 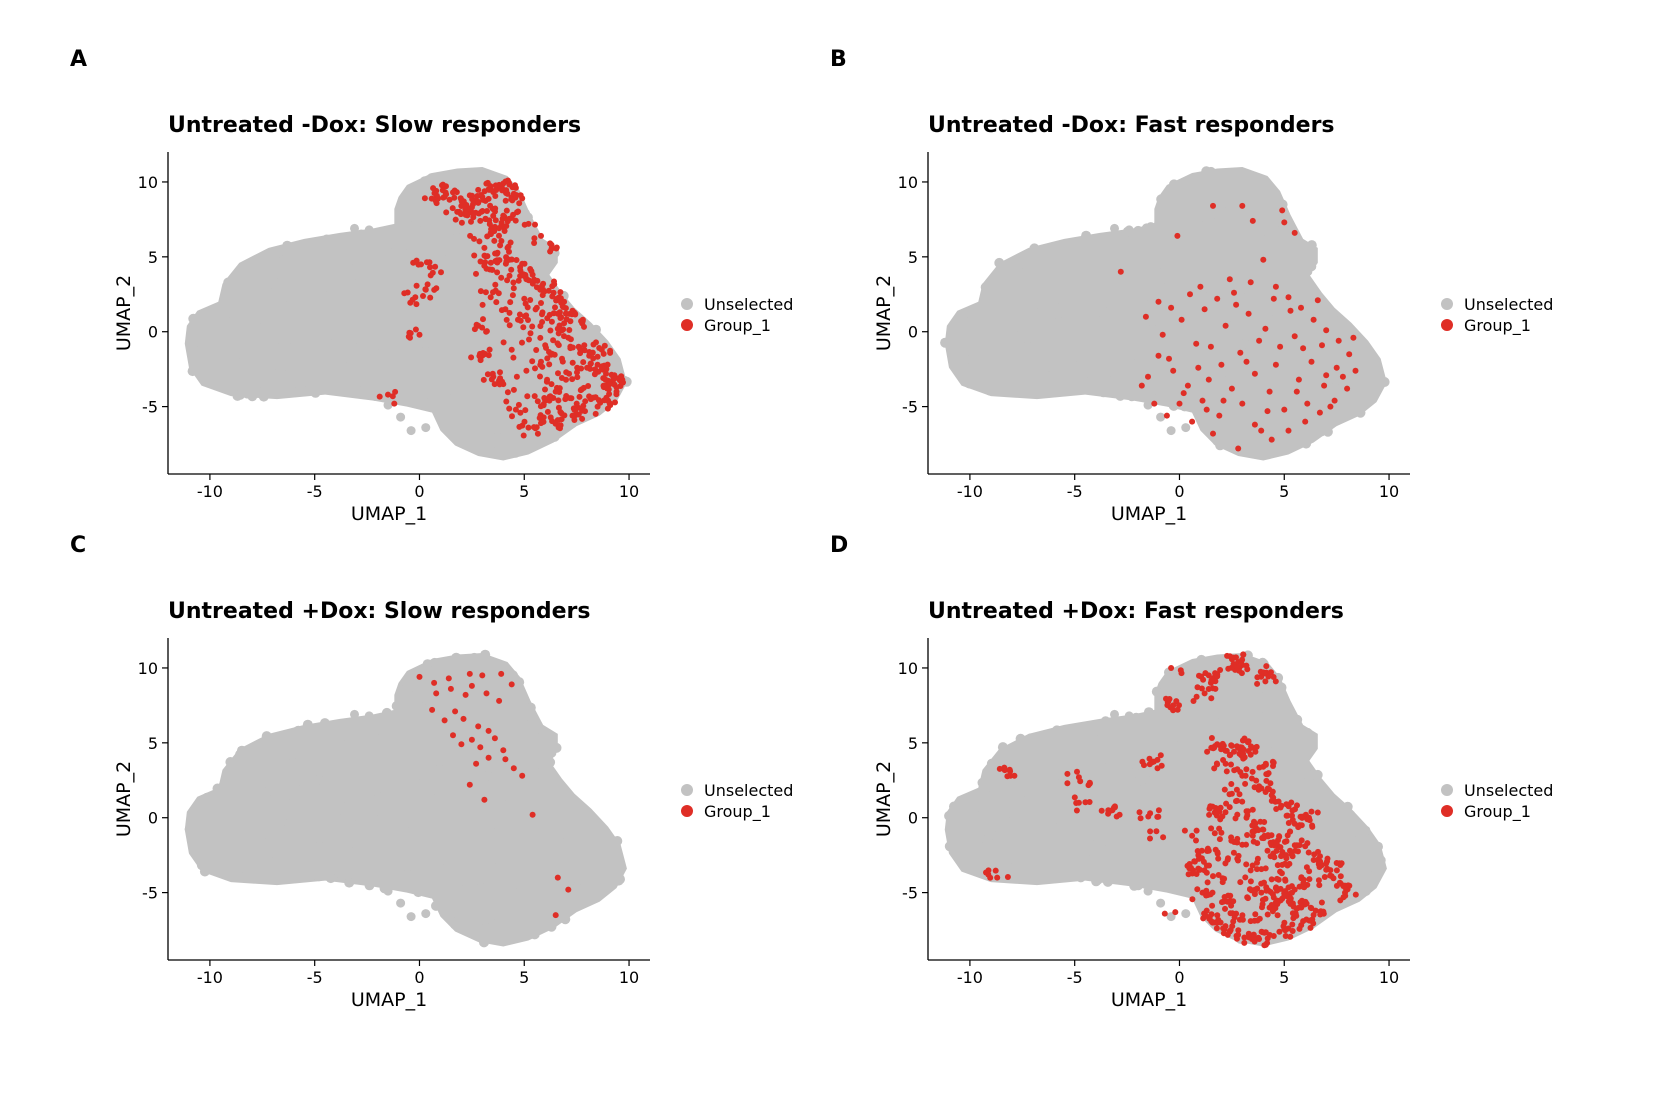 What do you see at coordinates (150, 893) in the screenshot?
I see `y-tick-label: -5` at bounding box center [150, 893].